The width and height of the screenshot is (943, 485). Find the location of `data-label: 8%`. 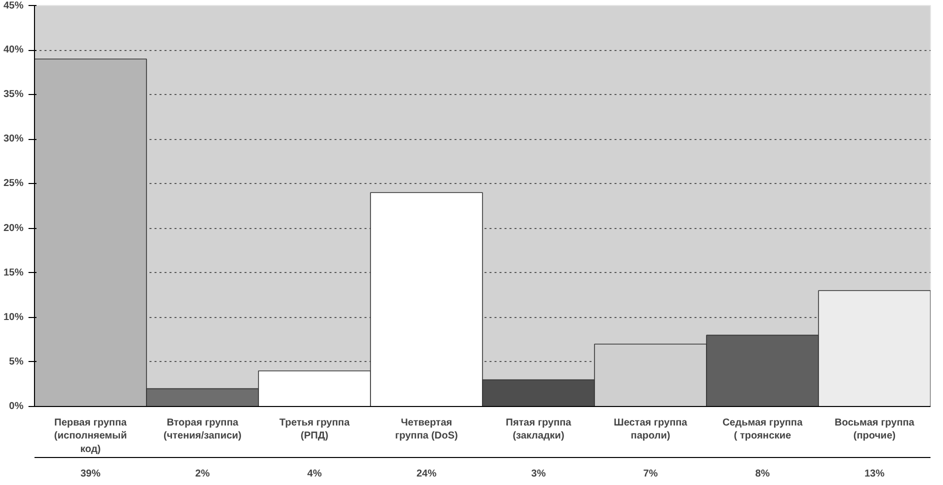

data-label: 8% is located at coordinates (762, 474).